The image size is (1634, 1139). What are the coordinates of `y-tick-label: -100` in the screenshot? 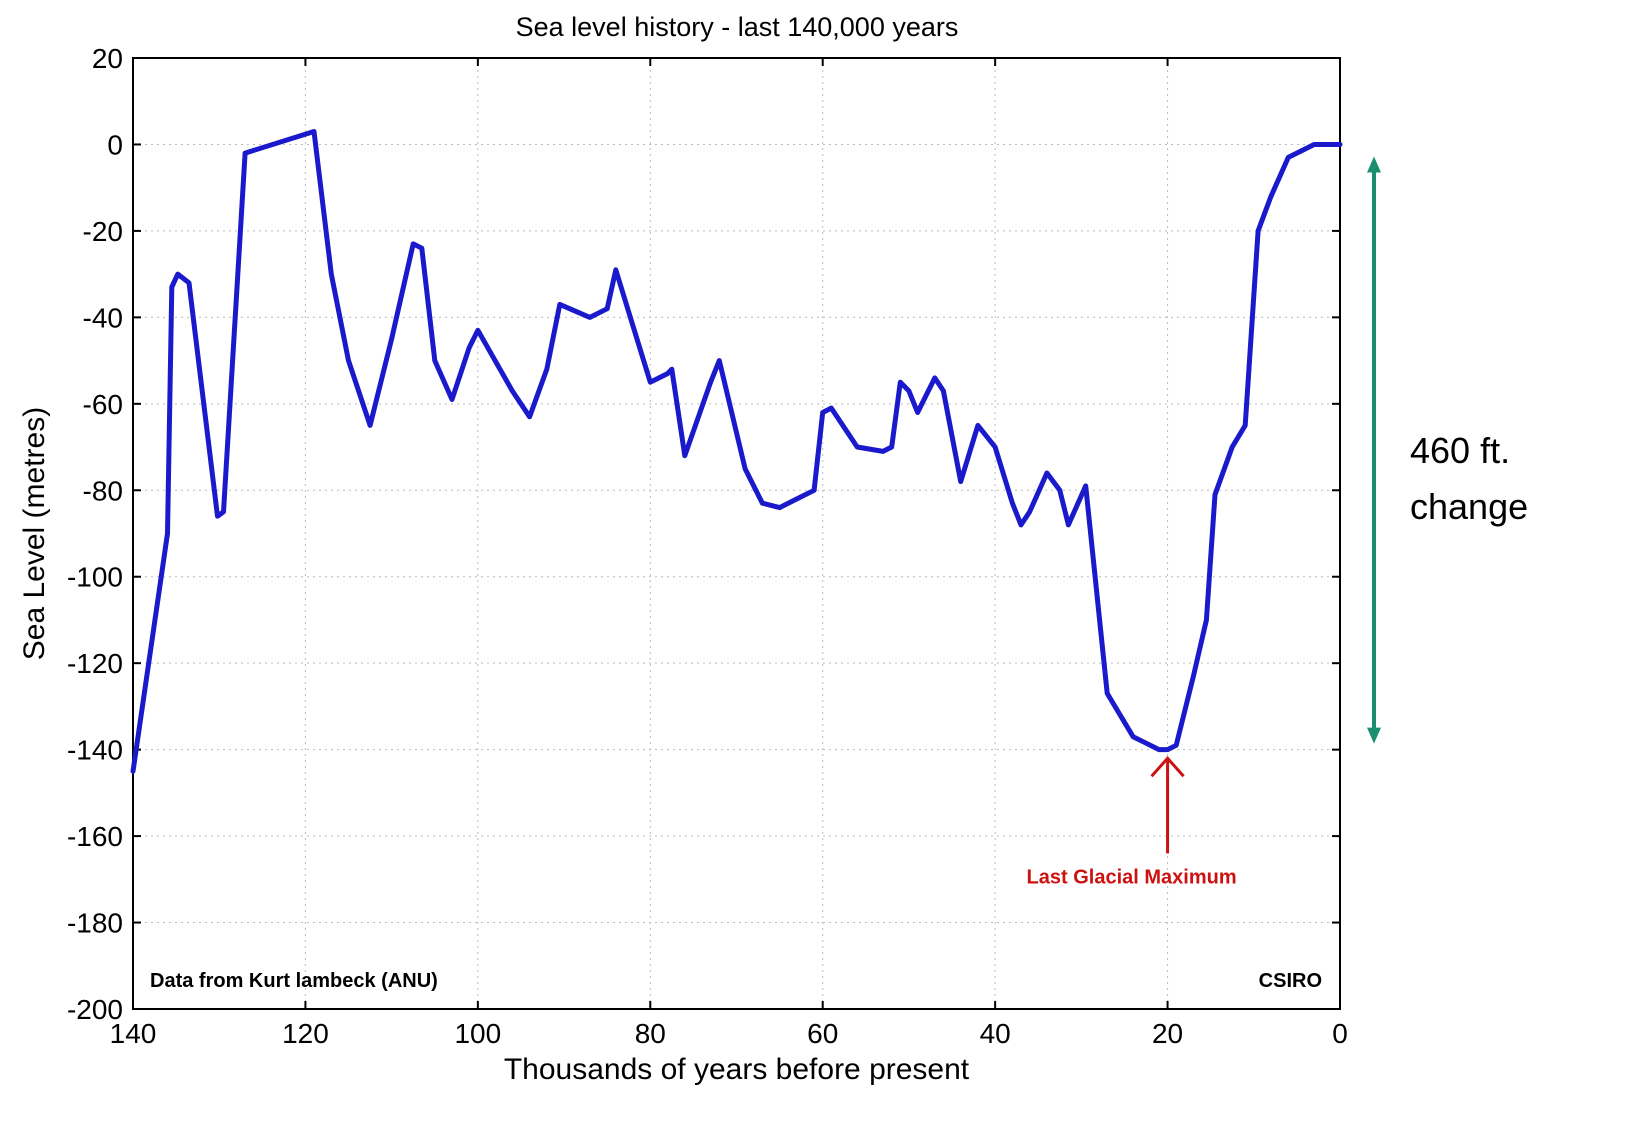 It's located at (95, 577).